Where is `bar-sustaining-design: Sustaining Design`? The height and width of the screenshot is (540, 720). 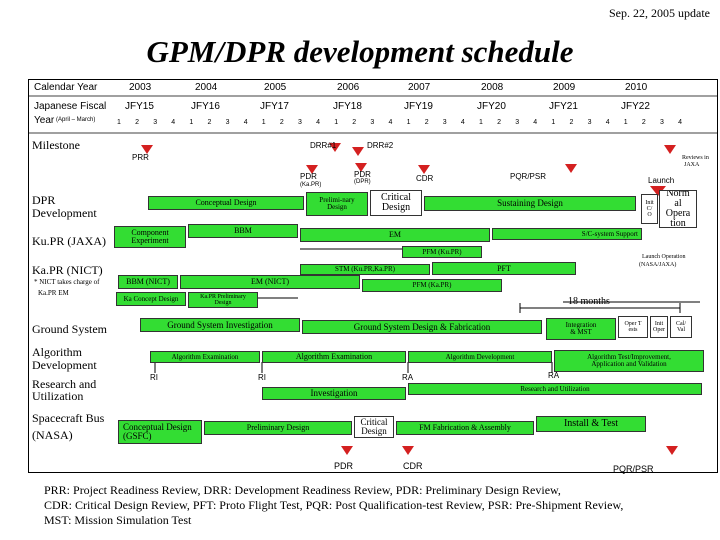
bar-sustaining-design: Sustaining Design is located at coordinates (530, 203).